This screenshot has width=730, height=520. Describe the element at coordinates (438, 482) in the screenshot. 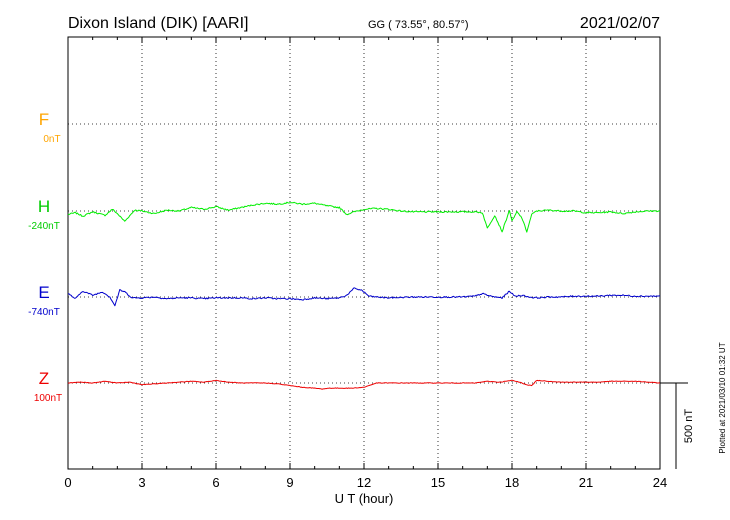

I see `x-tick-label: 15` at that location.